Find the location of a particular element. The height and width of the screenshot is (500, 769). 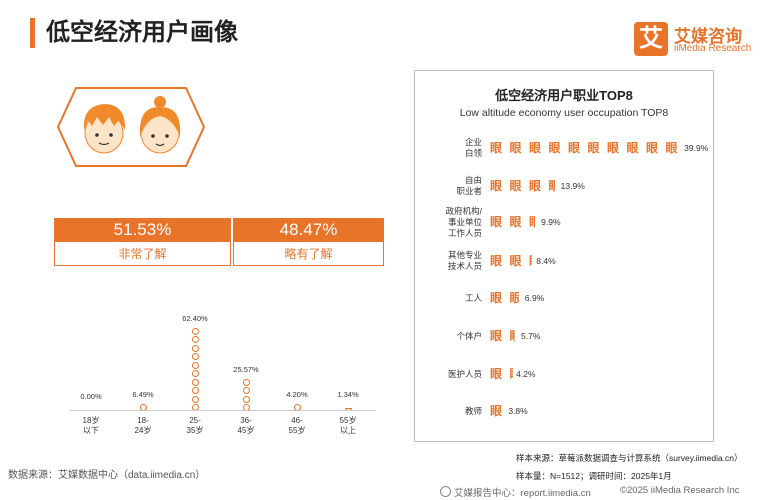

sample-source-note: 样本来源：草莓派数据调查与计算系统（survey.iimedia.cn） is located at coordinates (629, 458).